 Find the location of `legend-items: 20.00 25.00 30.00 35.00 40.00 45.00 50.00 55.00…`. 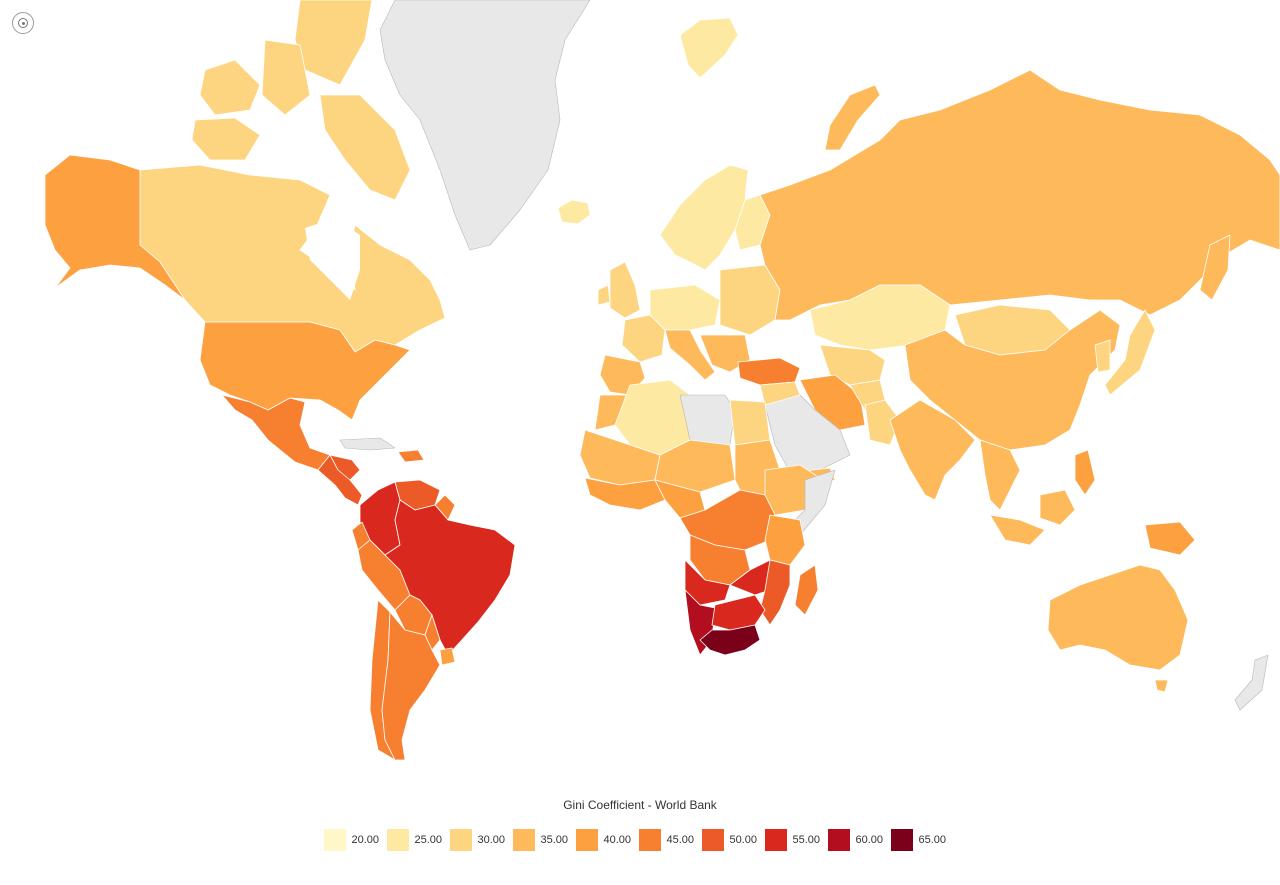

legend-items: 20.00 25.00 30.00 35.00 40.00 45.00 50.00 55.00… is located at coordinates (640, 840).